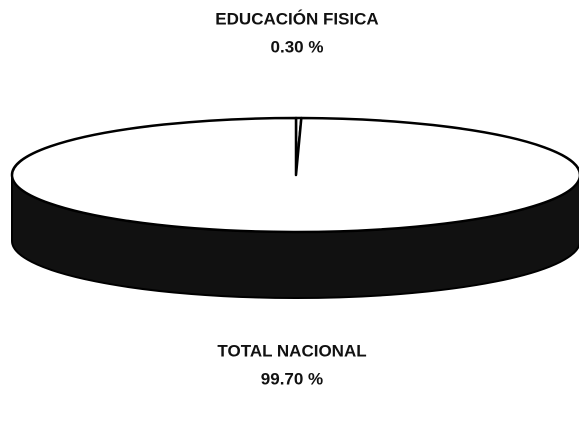  Describe the element at coordinates (296, 18) in the screenshot. I see `slice-label: EDUCACIÓN FISICA` at that location.